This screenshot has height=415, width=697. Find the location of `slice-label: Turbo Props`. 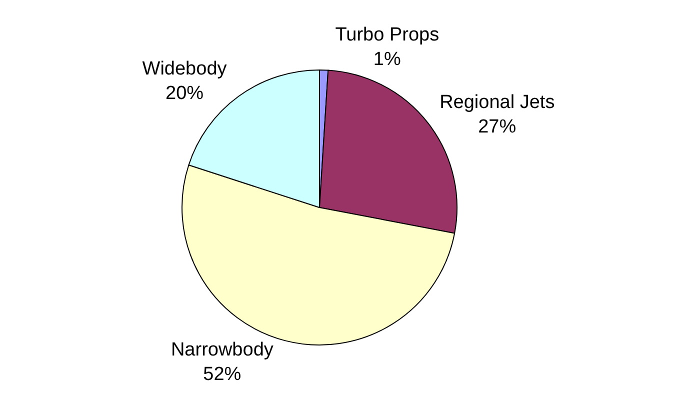

slice-label: Turbo Props is located at coordinates (387, 35).